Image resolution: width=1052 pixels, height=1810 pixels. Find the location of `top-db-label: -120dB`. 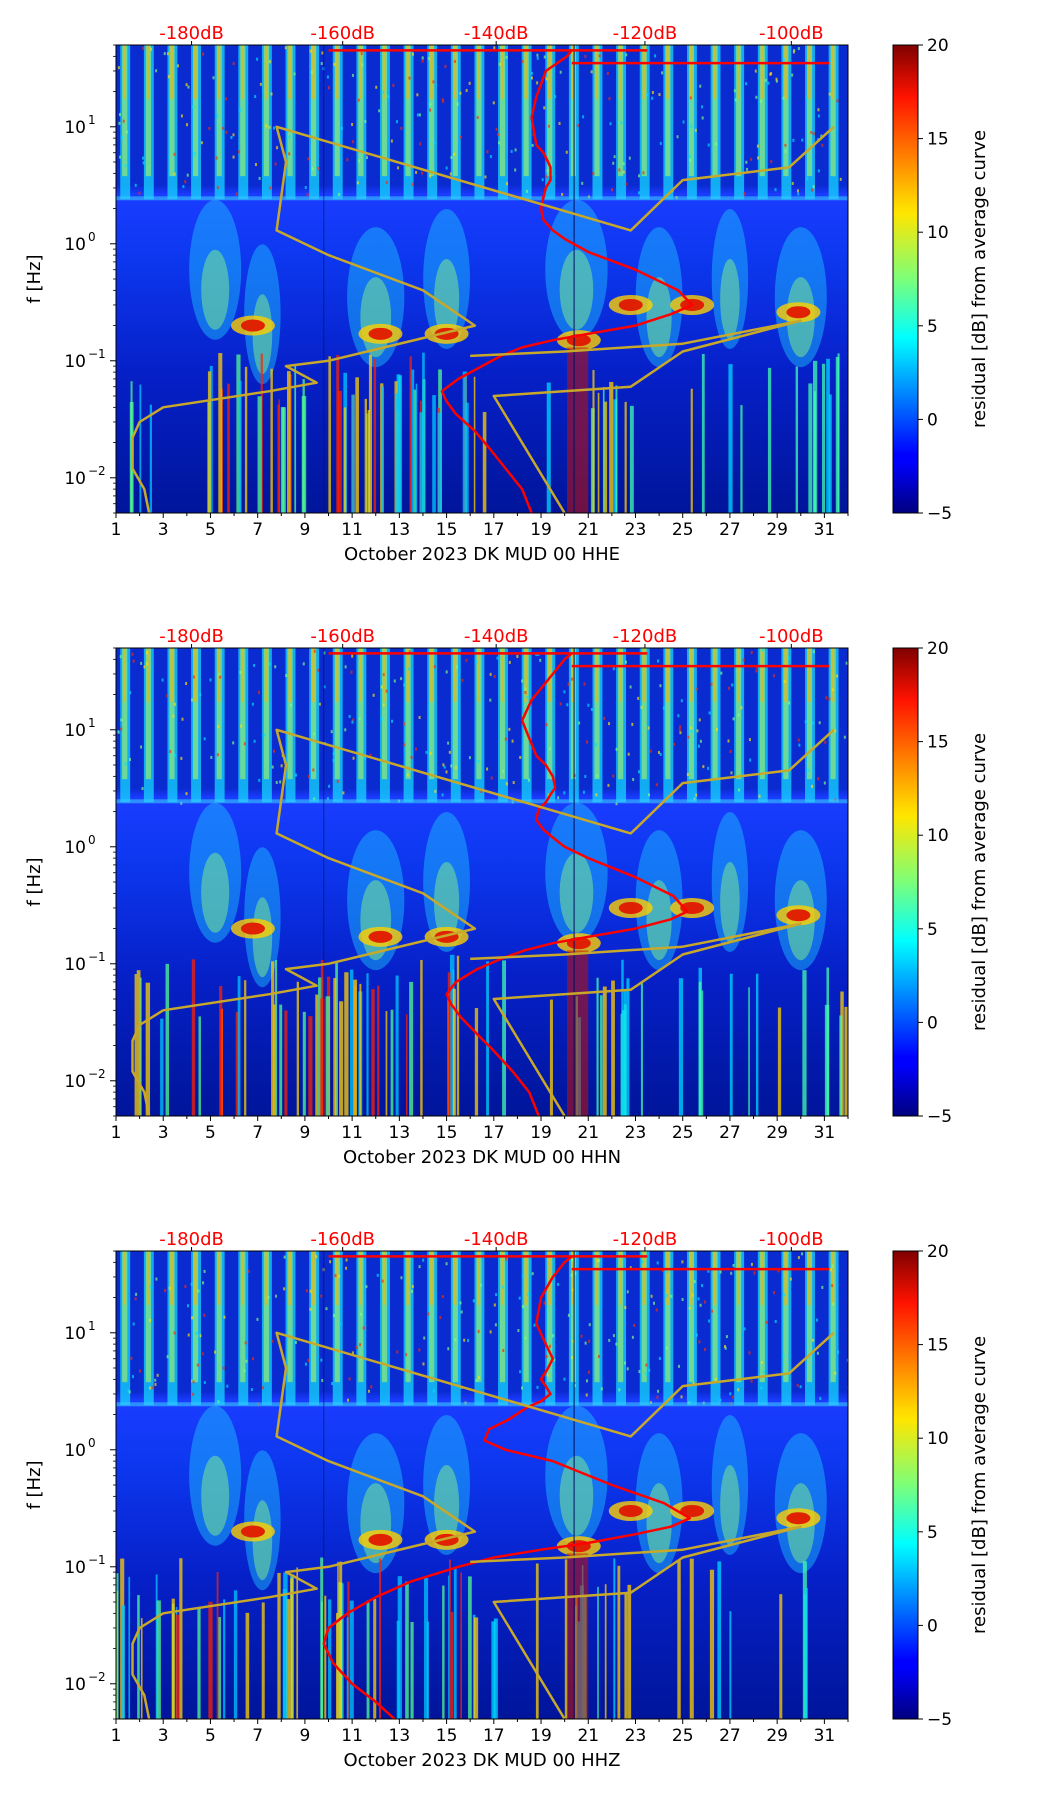

top-db-label: -120dB is located at coordinates (645, 636).